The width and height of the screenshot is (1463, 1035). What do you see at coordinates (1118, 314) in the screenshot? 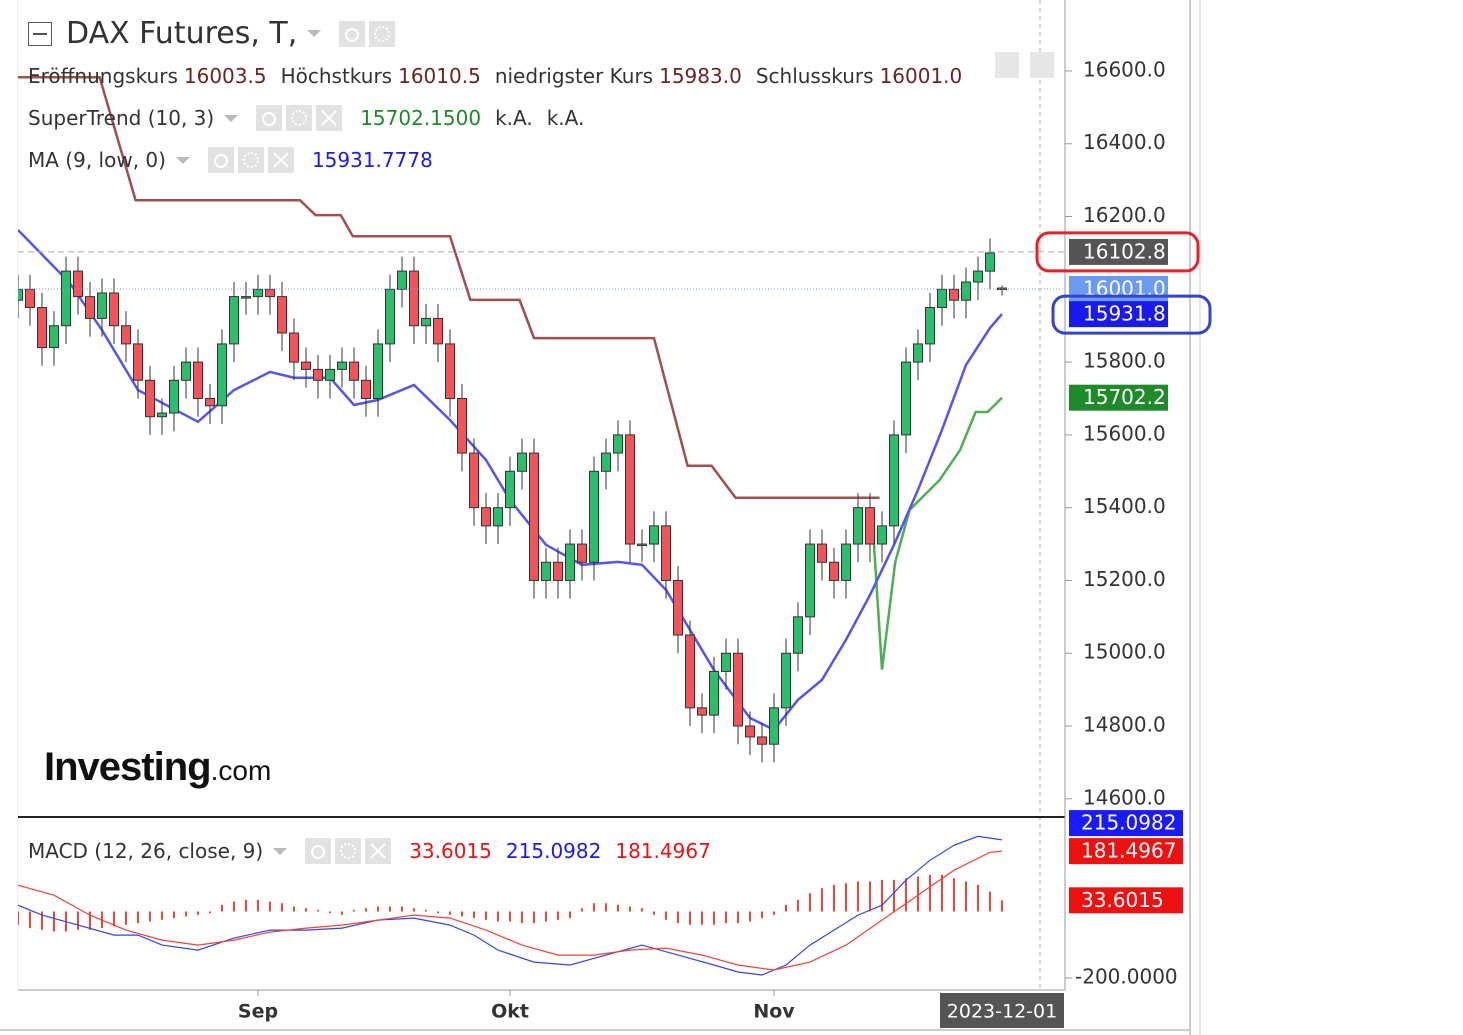
I see `price-label-box` at bounding box center [1118, 314].